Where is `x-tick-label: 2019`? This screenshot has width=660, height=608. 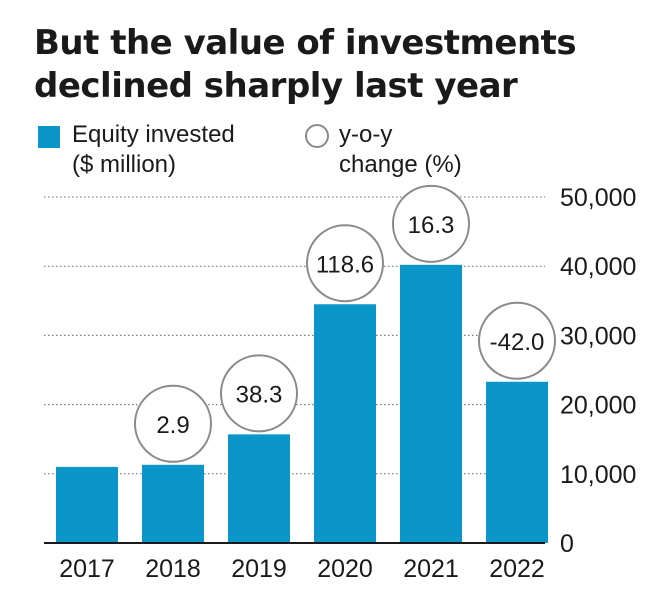 x-tick-label: 2019 is located at coordinates (259, 569).